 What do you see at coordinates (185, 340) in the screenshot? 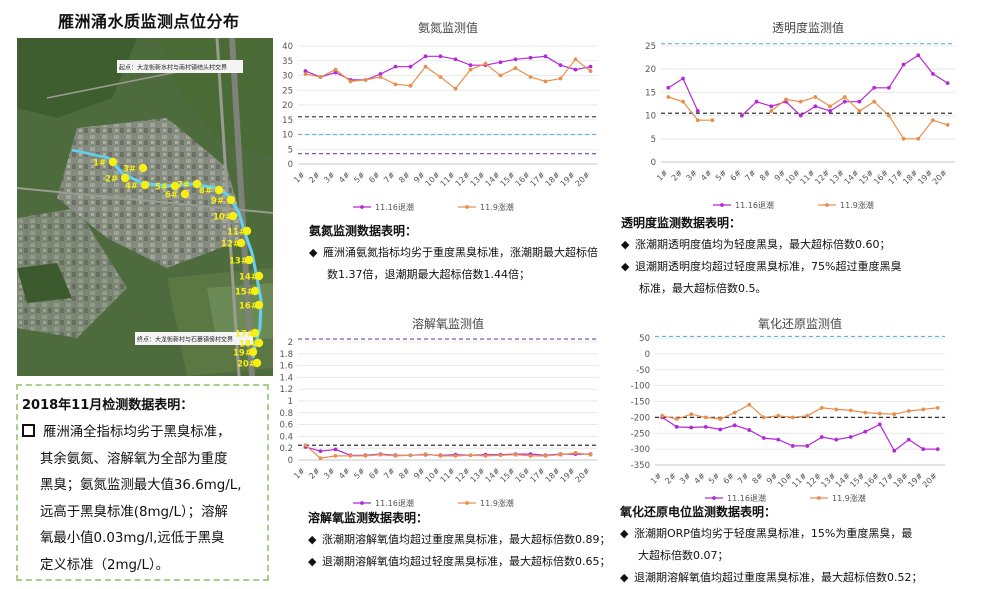
I see `map-label-end: 终点：大龙街新村与石碁镇傍村交界` at bounding box center [185, 340].